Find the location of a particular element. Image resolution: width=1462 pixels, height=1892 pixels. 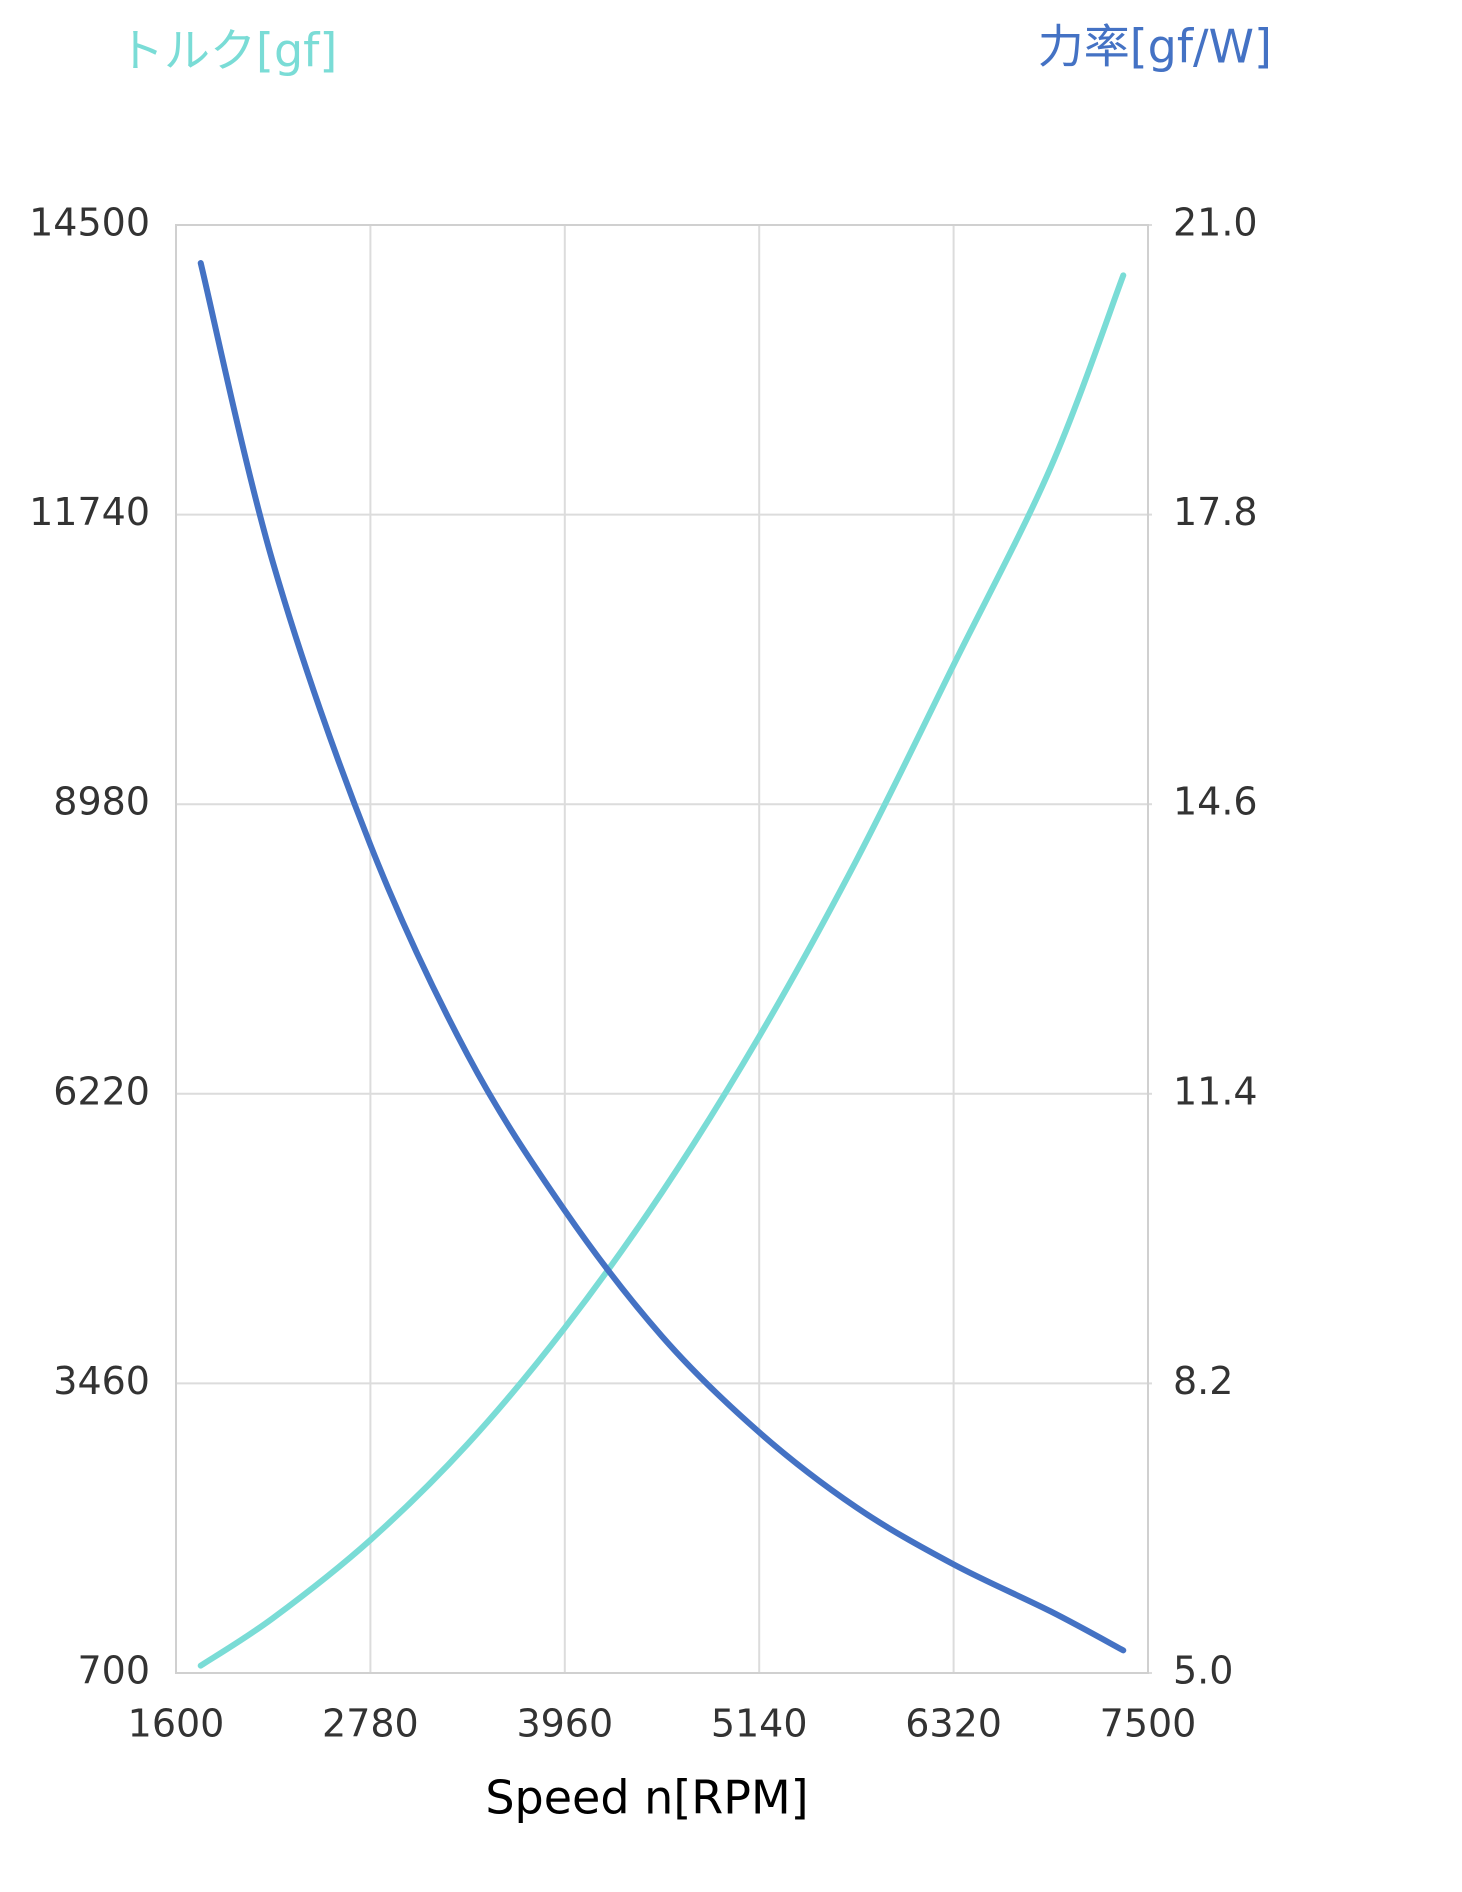

right-axis-title: 力率[gf/W] is located at coordinates (1155, 47).